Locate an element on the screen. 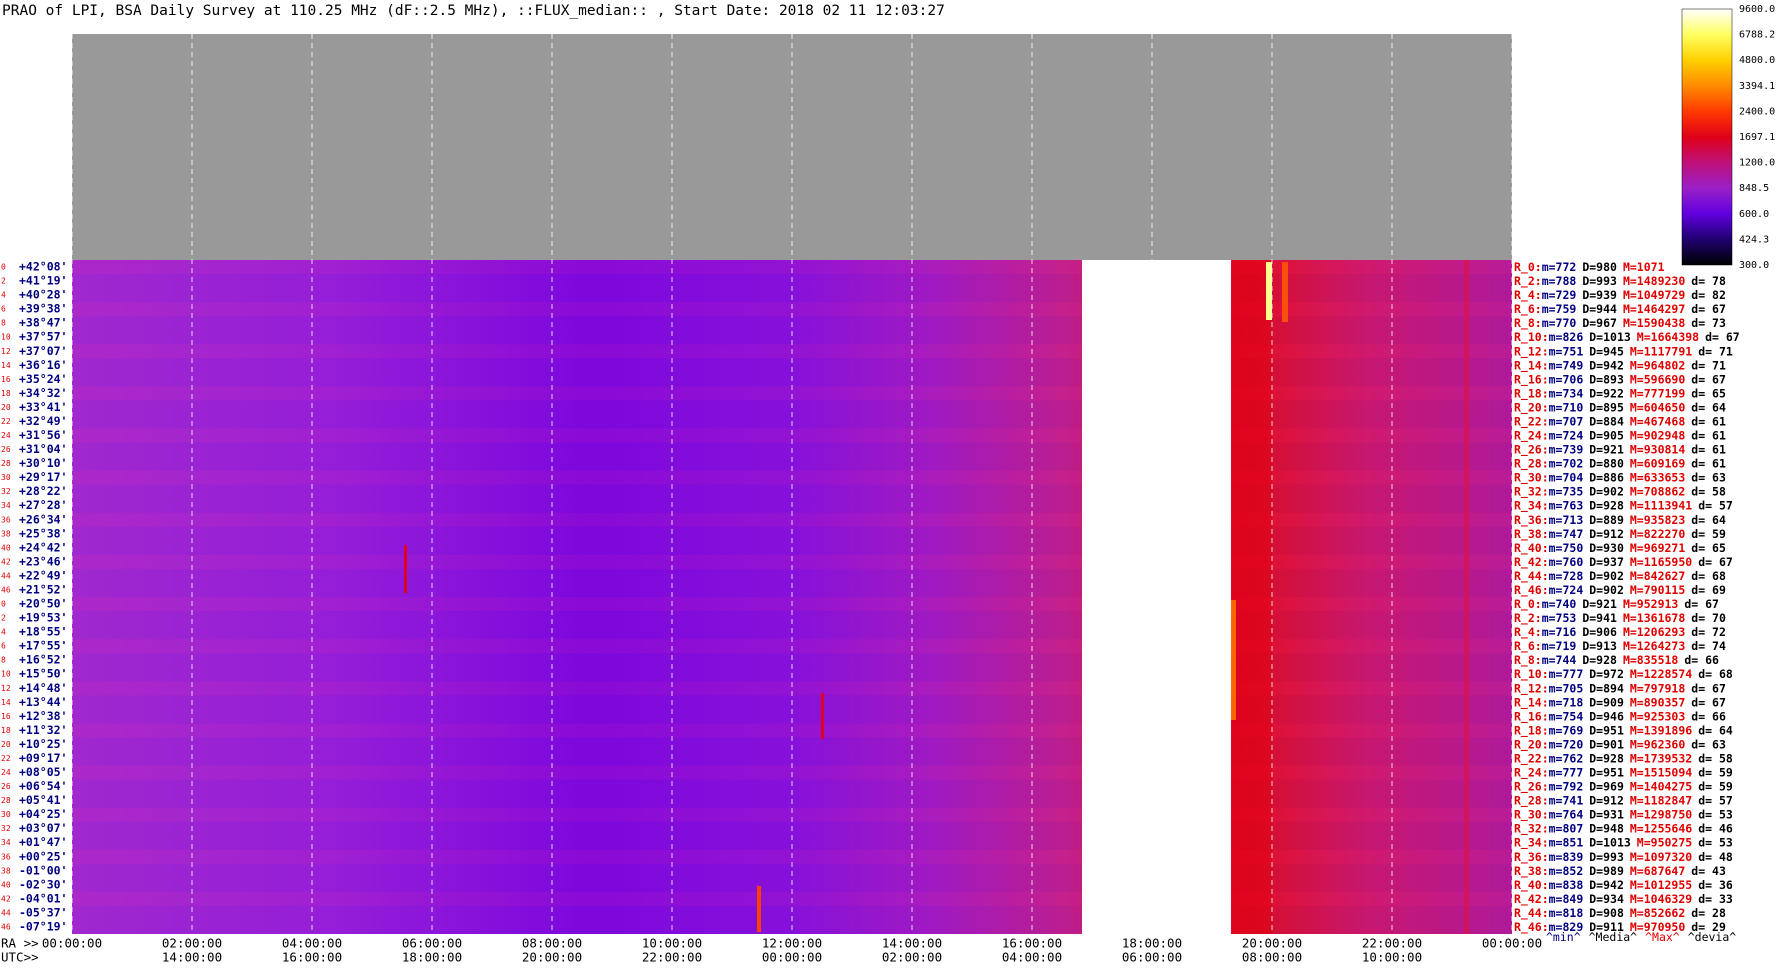 This screenshot has height=968, width=1782. stat-min: m=718 is located at coordinates (1566, 702).